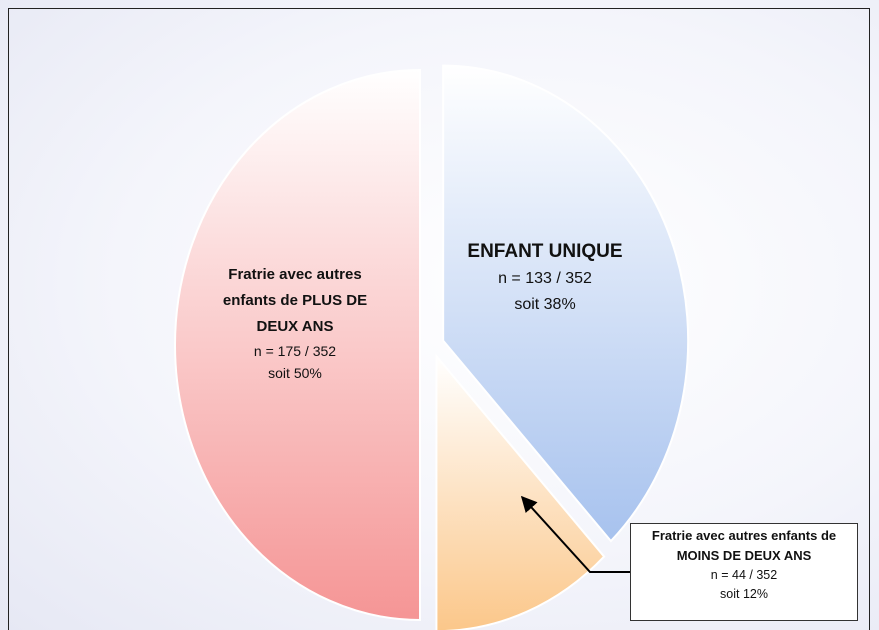  Describe the element at coordinates (545, 304) in the screenshot. I see `slice-percent: soit 38%` at that location.